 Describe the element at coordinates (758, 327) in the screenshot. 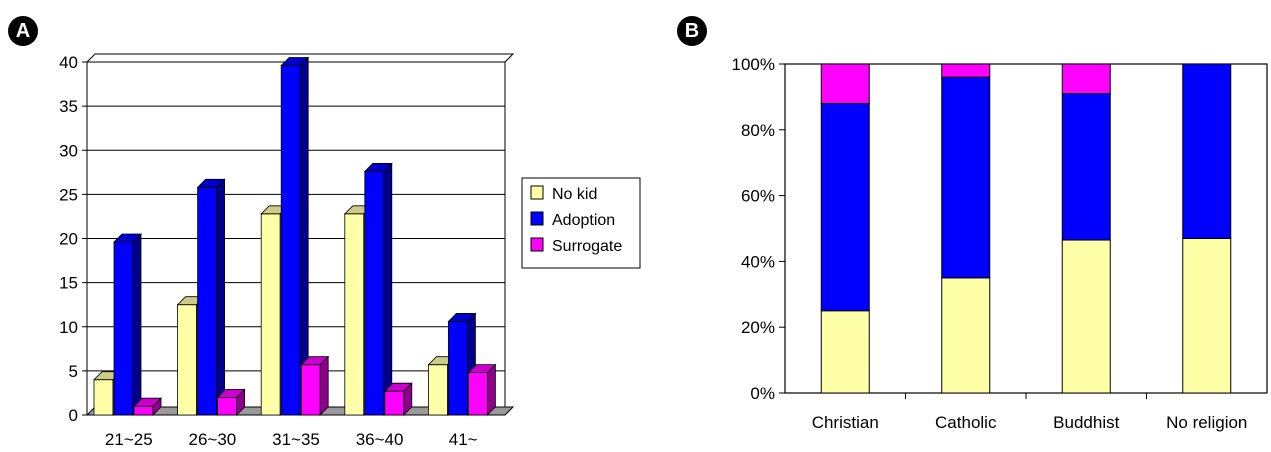

I see `y-tick-label: 20%` at that location.